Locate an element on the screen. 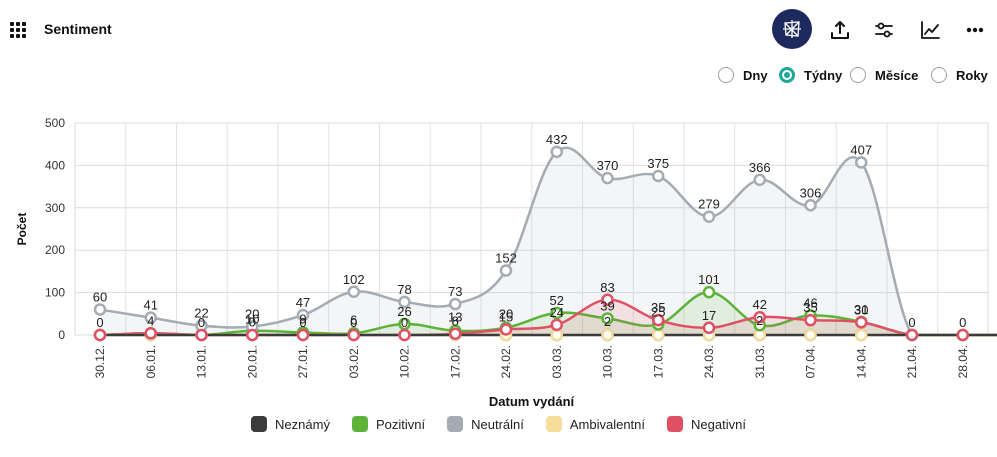  export-icon is located at coordinates (840, 30).